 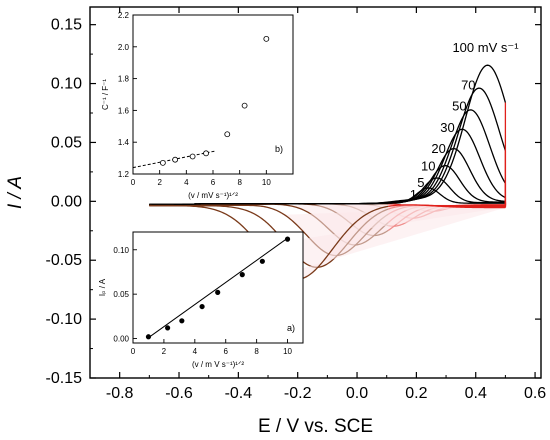 I want to click on inset-panel-label: a), so click(x=291, y=328).